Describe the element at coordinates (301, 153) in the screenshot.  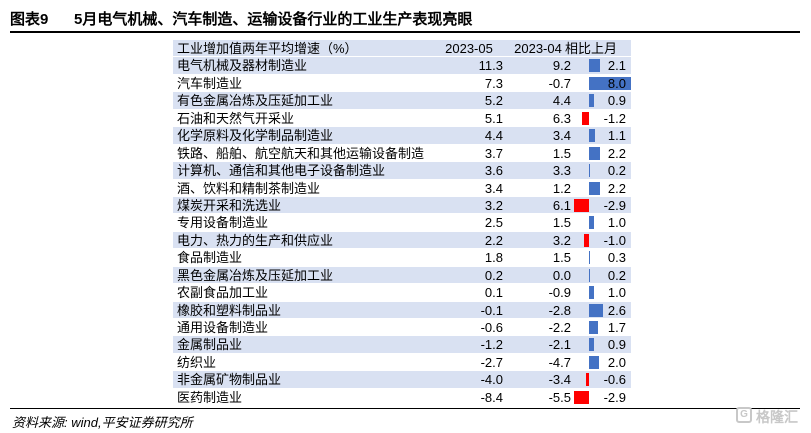
I see `industry-name: 铁路、船舶、航空航天和其他运输设备制造` at that location.